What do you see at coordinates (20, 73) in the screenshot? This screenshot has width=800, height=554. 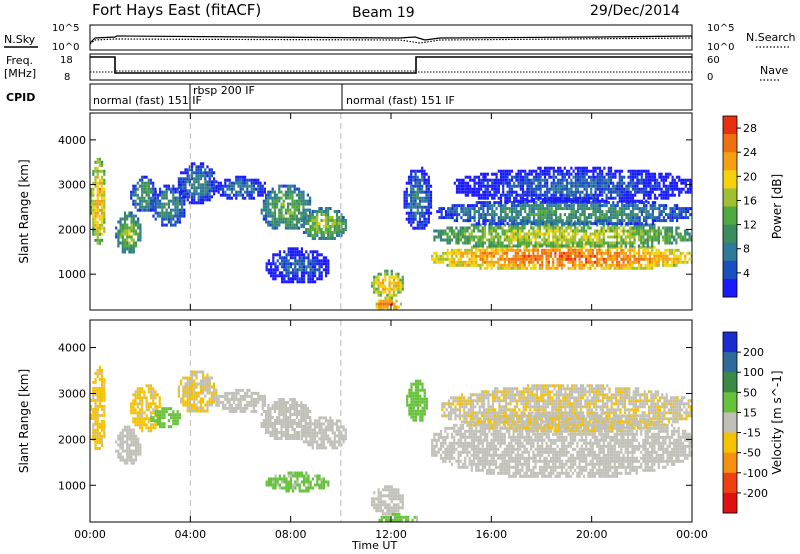 I see `freq-unit: [MHz]` at bounding box center [20, 73].